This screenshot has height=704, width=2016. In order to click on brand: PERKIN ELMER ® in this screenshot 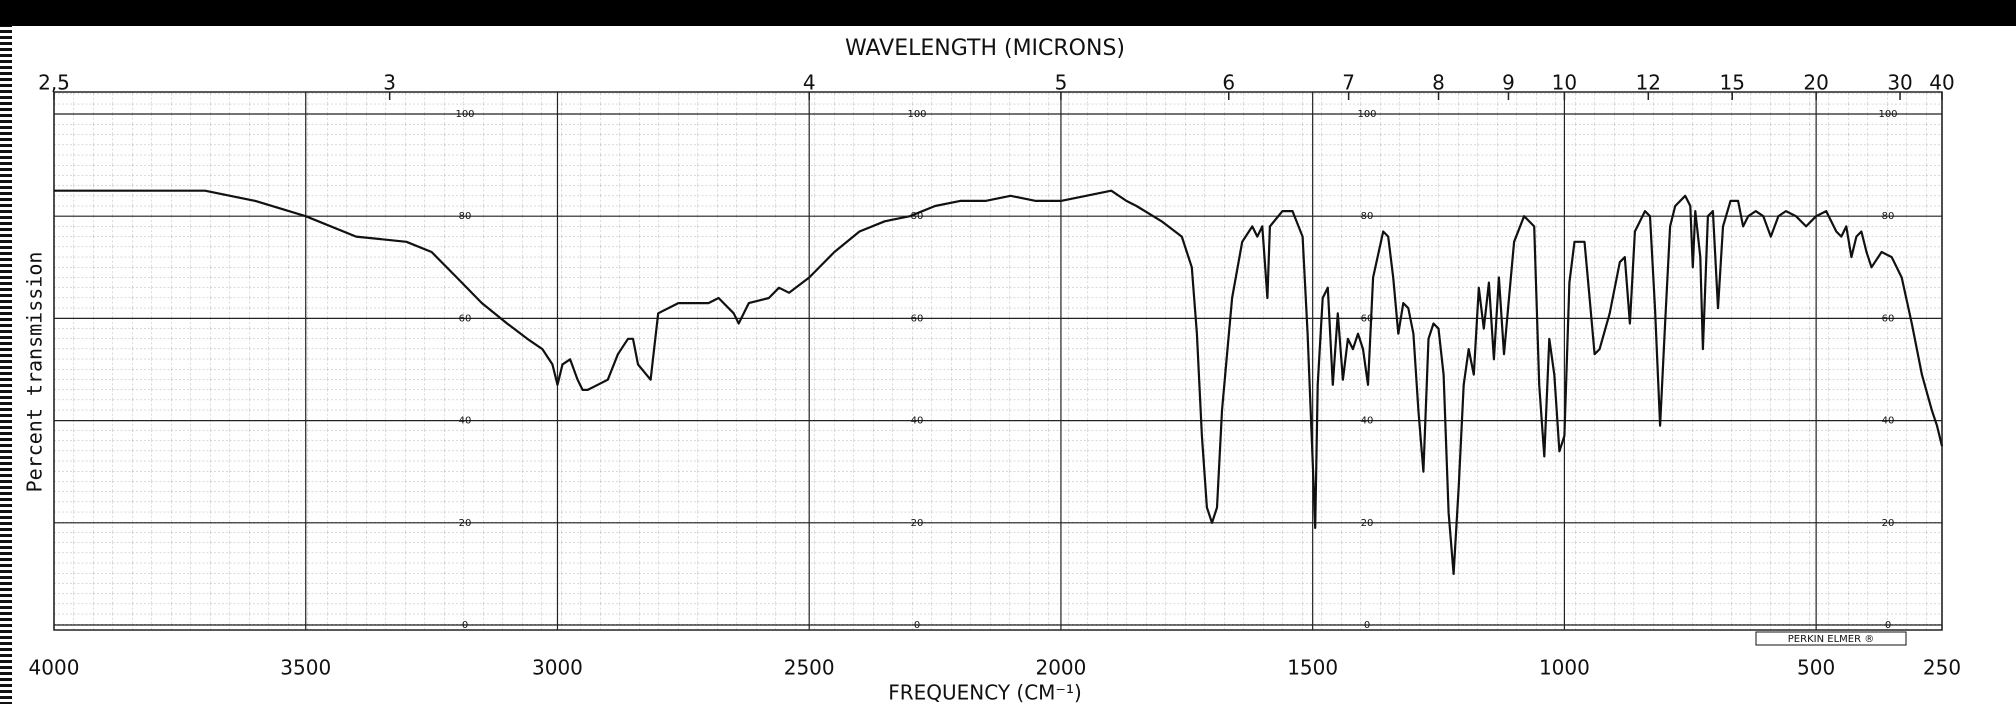, I will do `click(1831, 639)`.